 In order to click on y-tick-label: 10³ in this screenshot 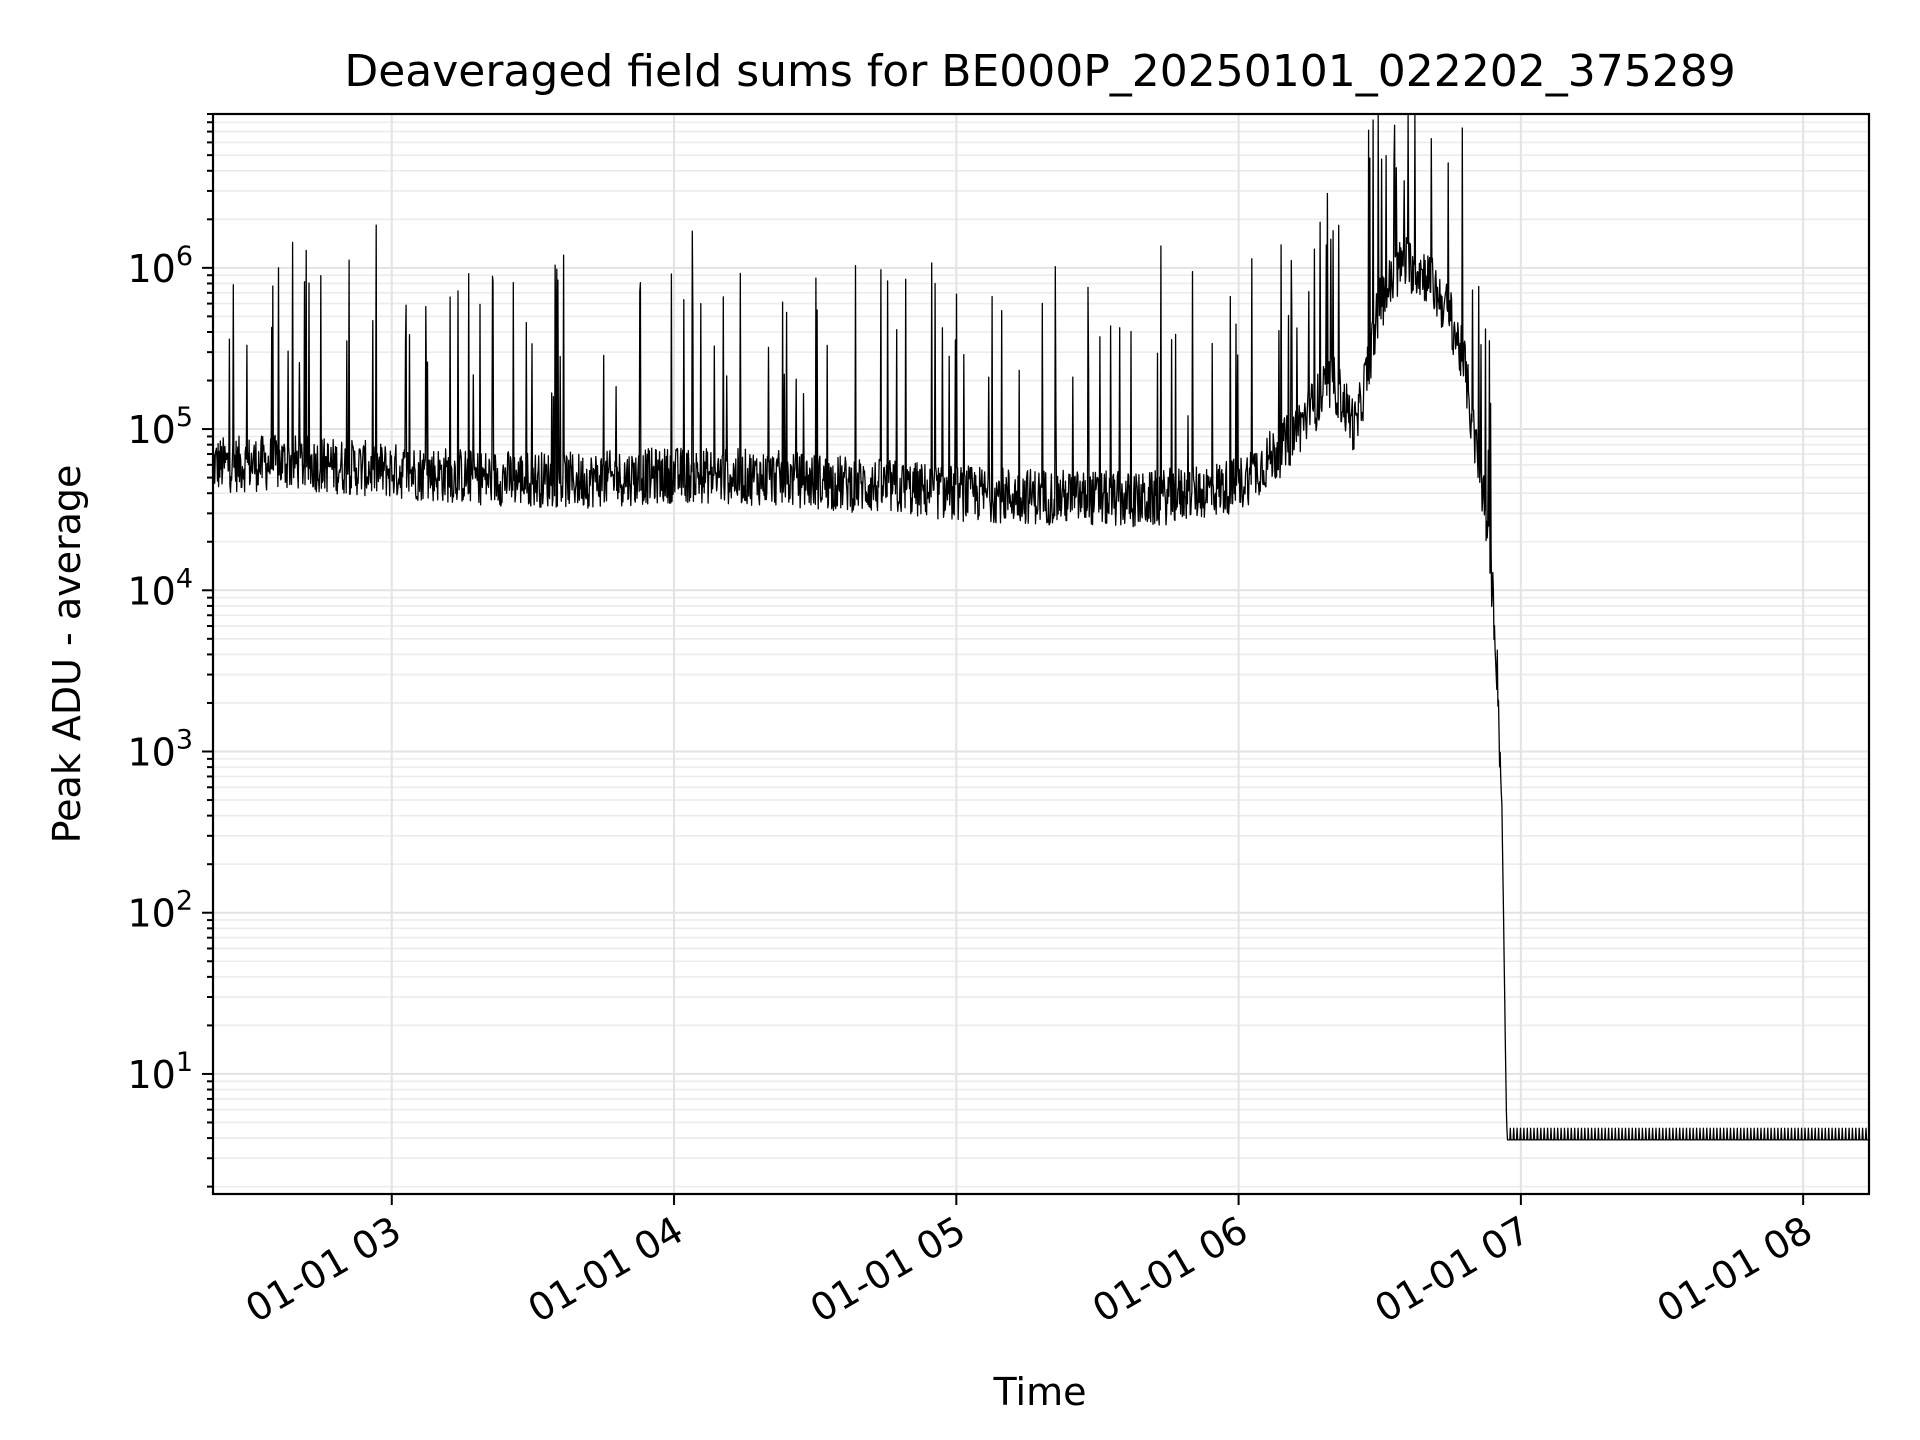, I will do `click(160, 749)`.